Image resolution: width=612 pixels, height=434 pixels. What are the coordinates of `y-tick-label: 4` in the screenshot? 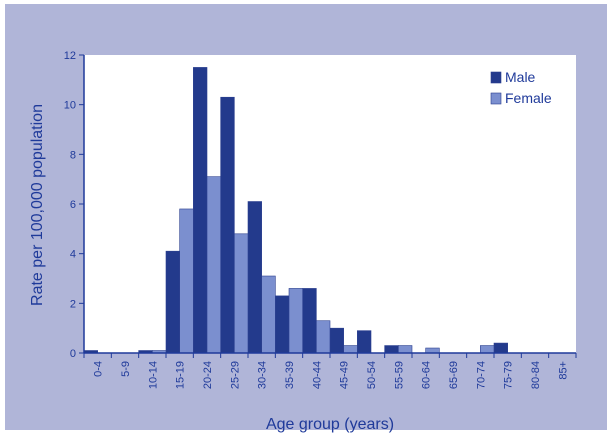 It's located at (73, 255).